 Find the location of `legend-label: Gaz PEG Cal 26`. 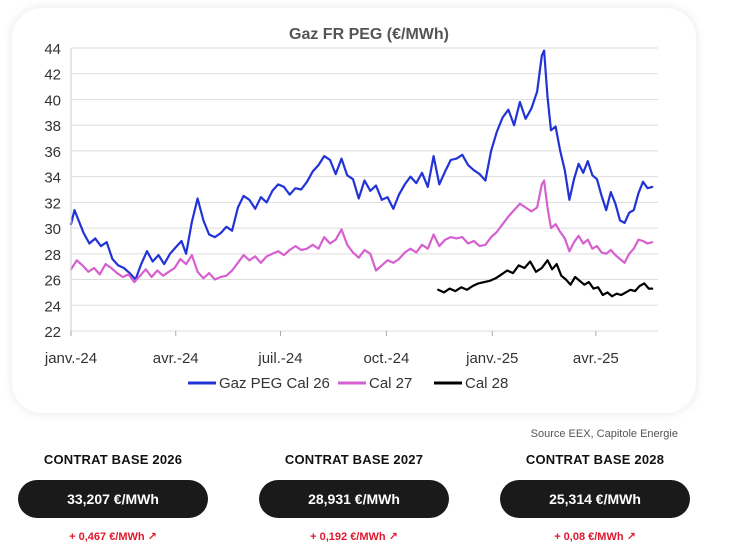

legend-label: Gaz PEG Cal 26 is located at coordinates (274, 383).